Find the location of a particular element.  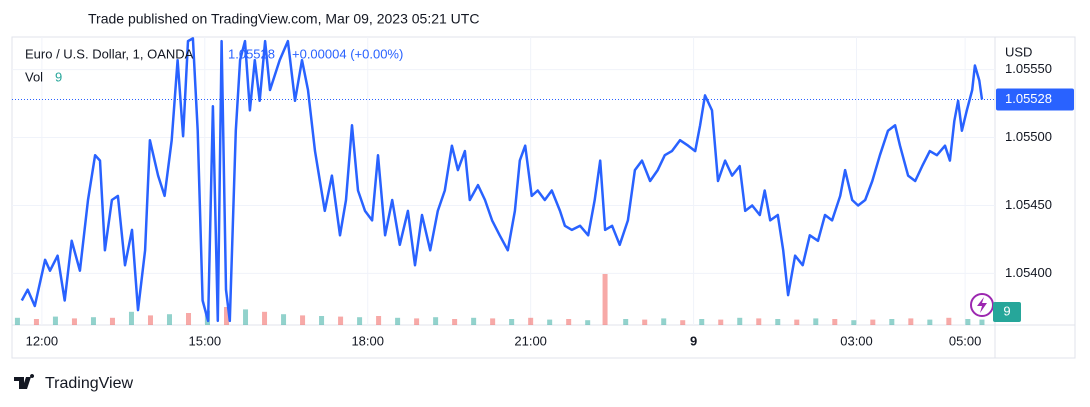

y-tick-label: 1.05450 is located at coordinates (1028, 204).